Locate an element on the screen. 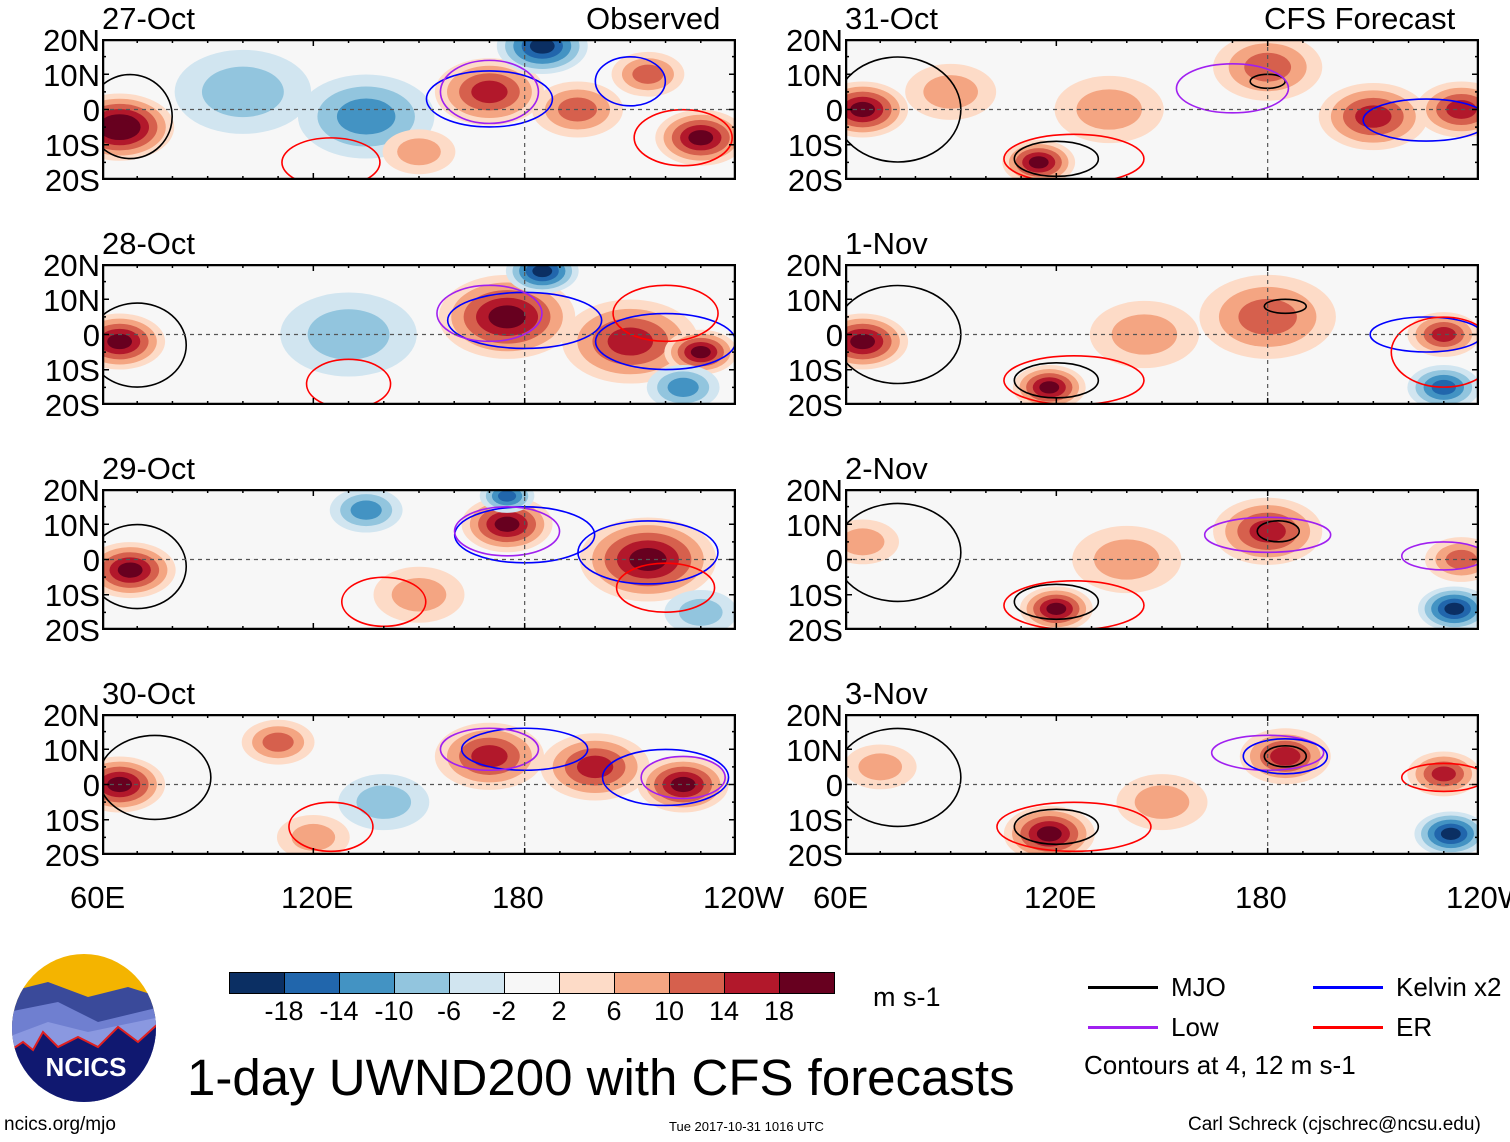  x-tick-label: 180 is located at coordinates (518, 897).